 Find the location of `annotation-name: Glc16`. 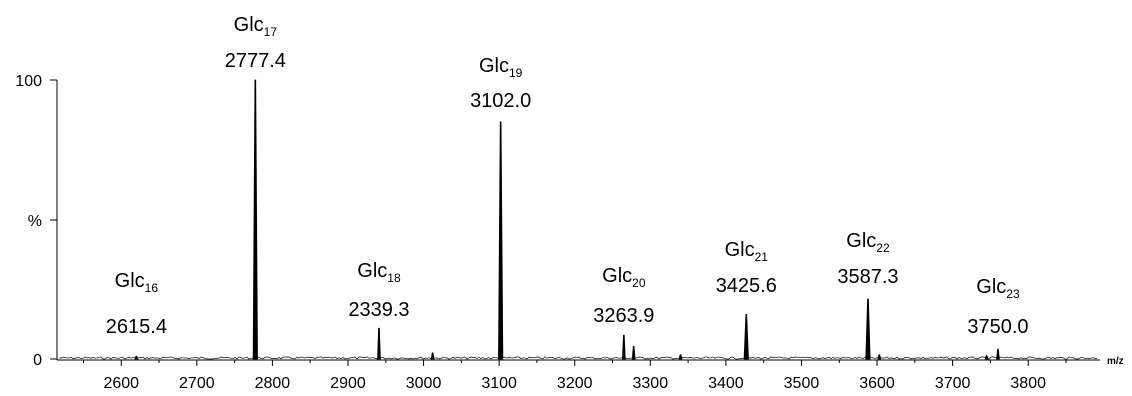

annotation-name: Glc16 is located at coordinates (137, 282).